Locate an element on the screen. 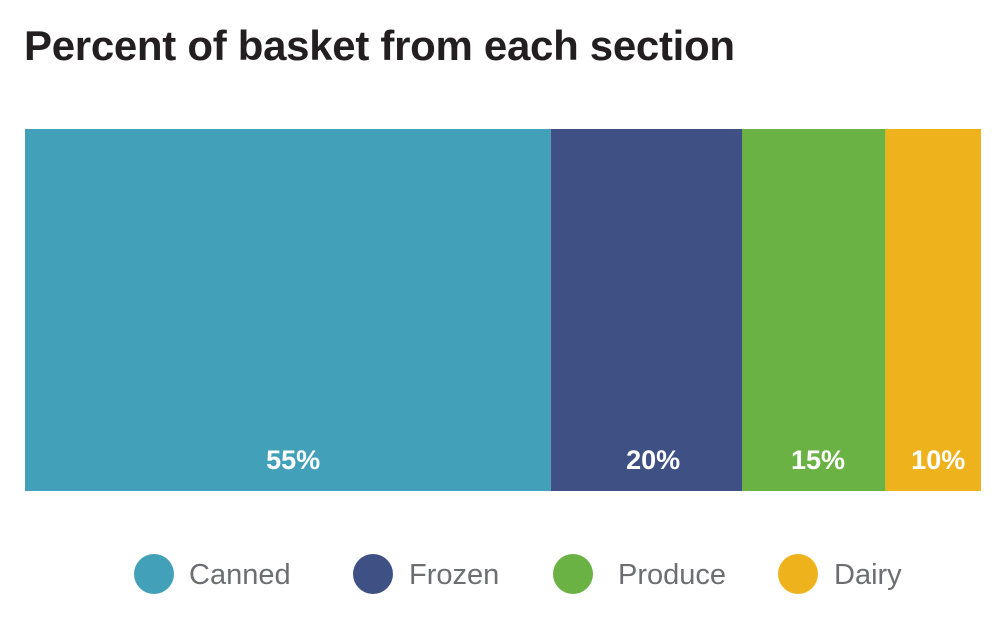 This screenshot has height=620, width=1002. legend-swatch-canned is located at coordinates (154, 574).